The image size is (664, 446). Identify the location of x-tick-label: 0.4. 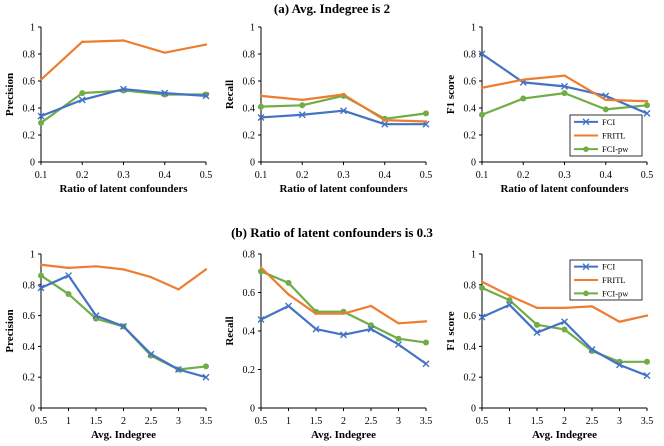
(385, 175).